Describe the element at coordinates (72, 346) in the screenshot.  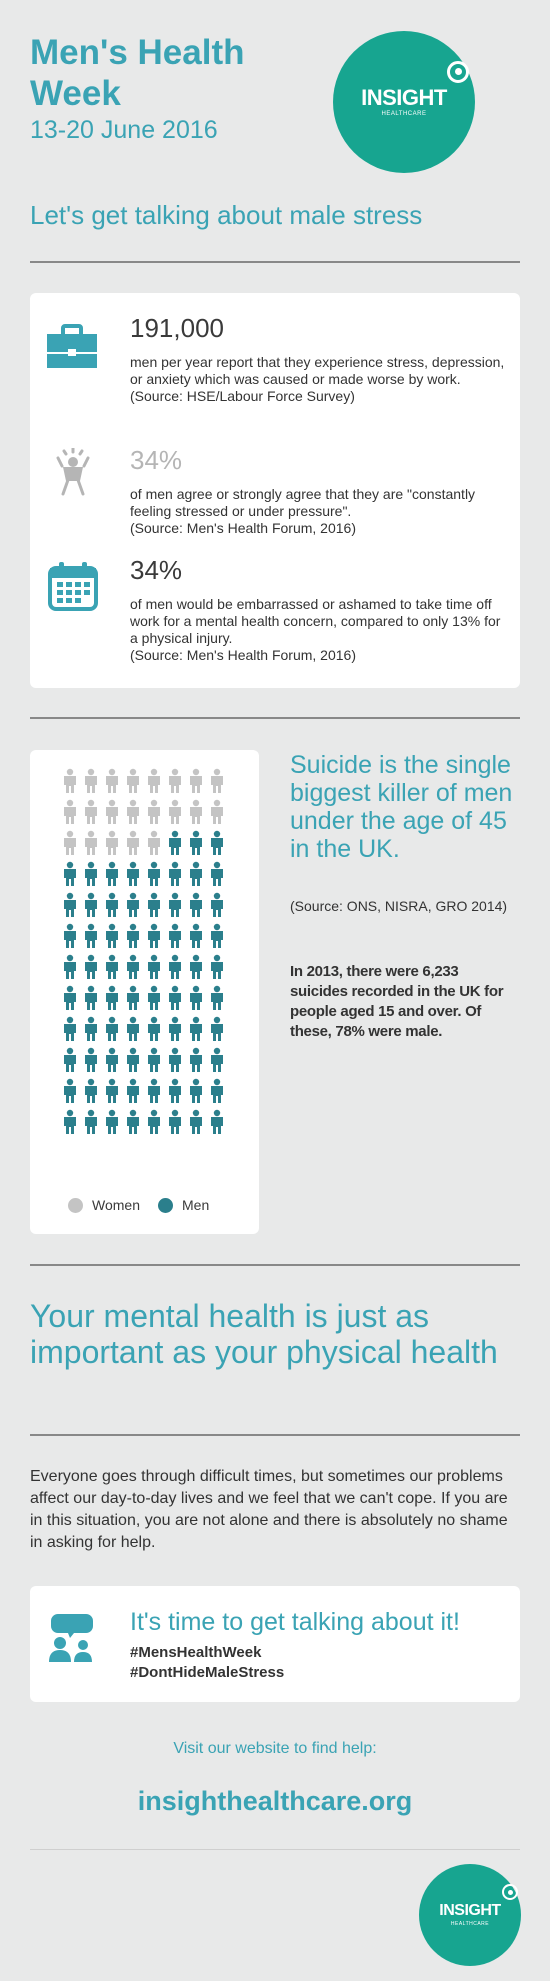
I see `briefcase-icon` at that location.